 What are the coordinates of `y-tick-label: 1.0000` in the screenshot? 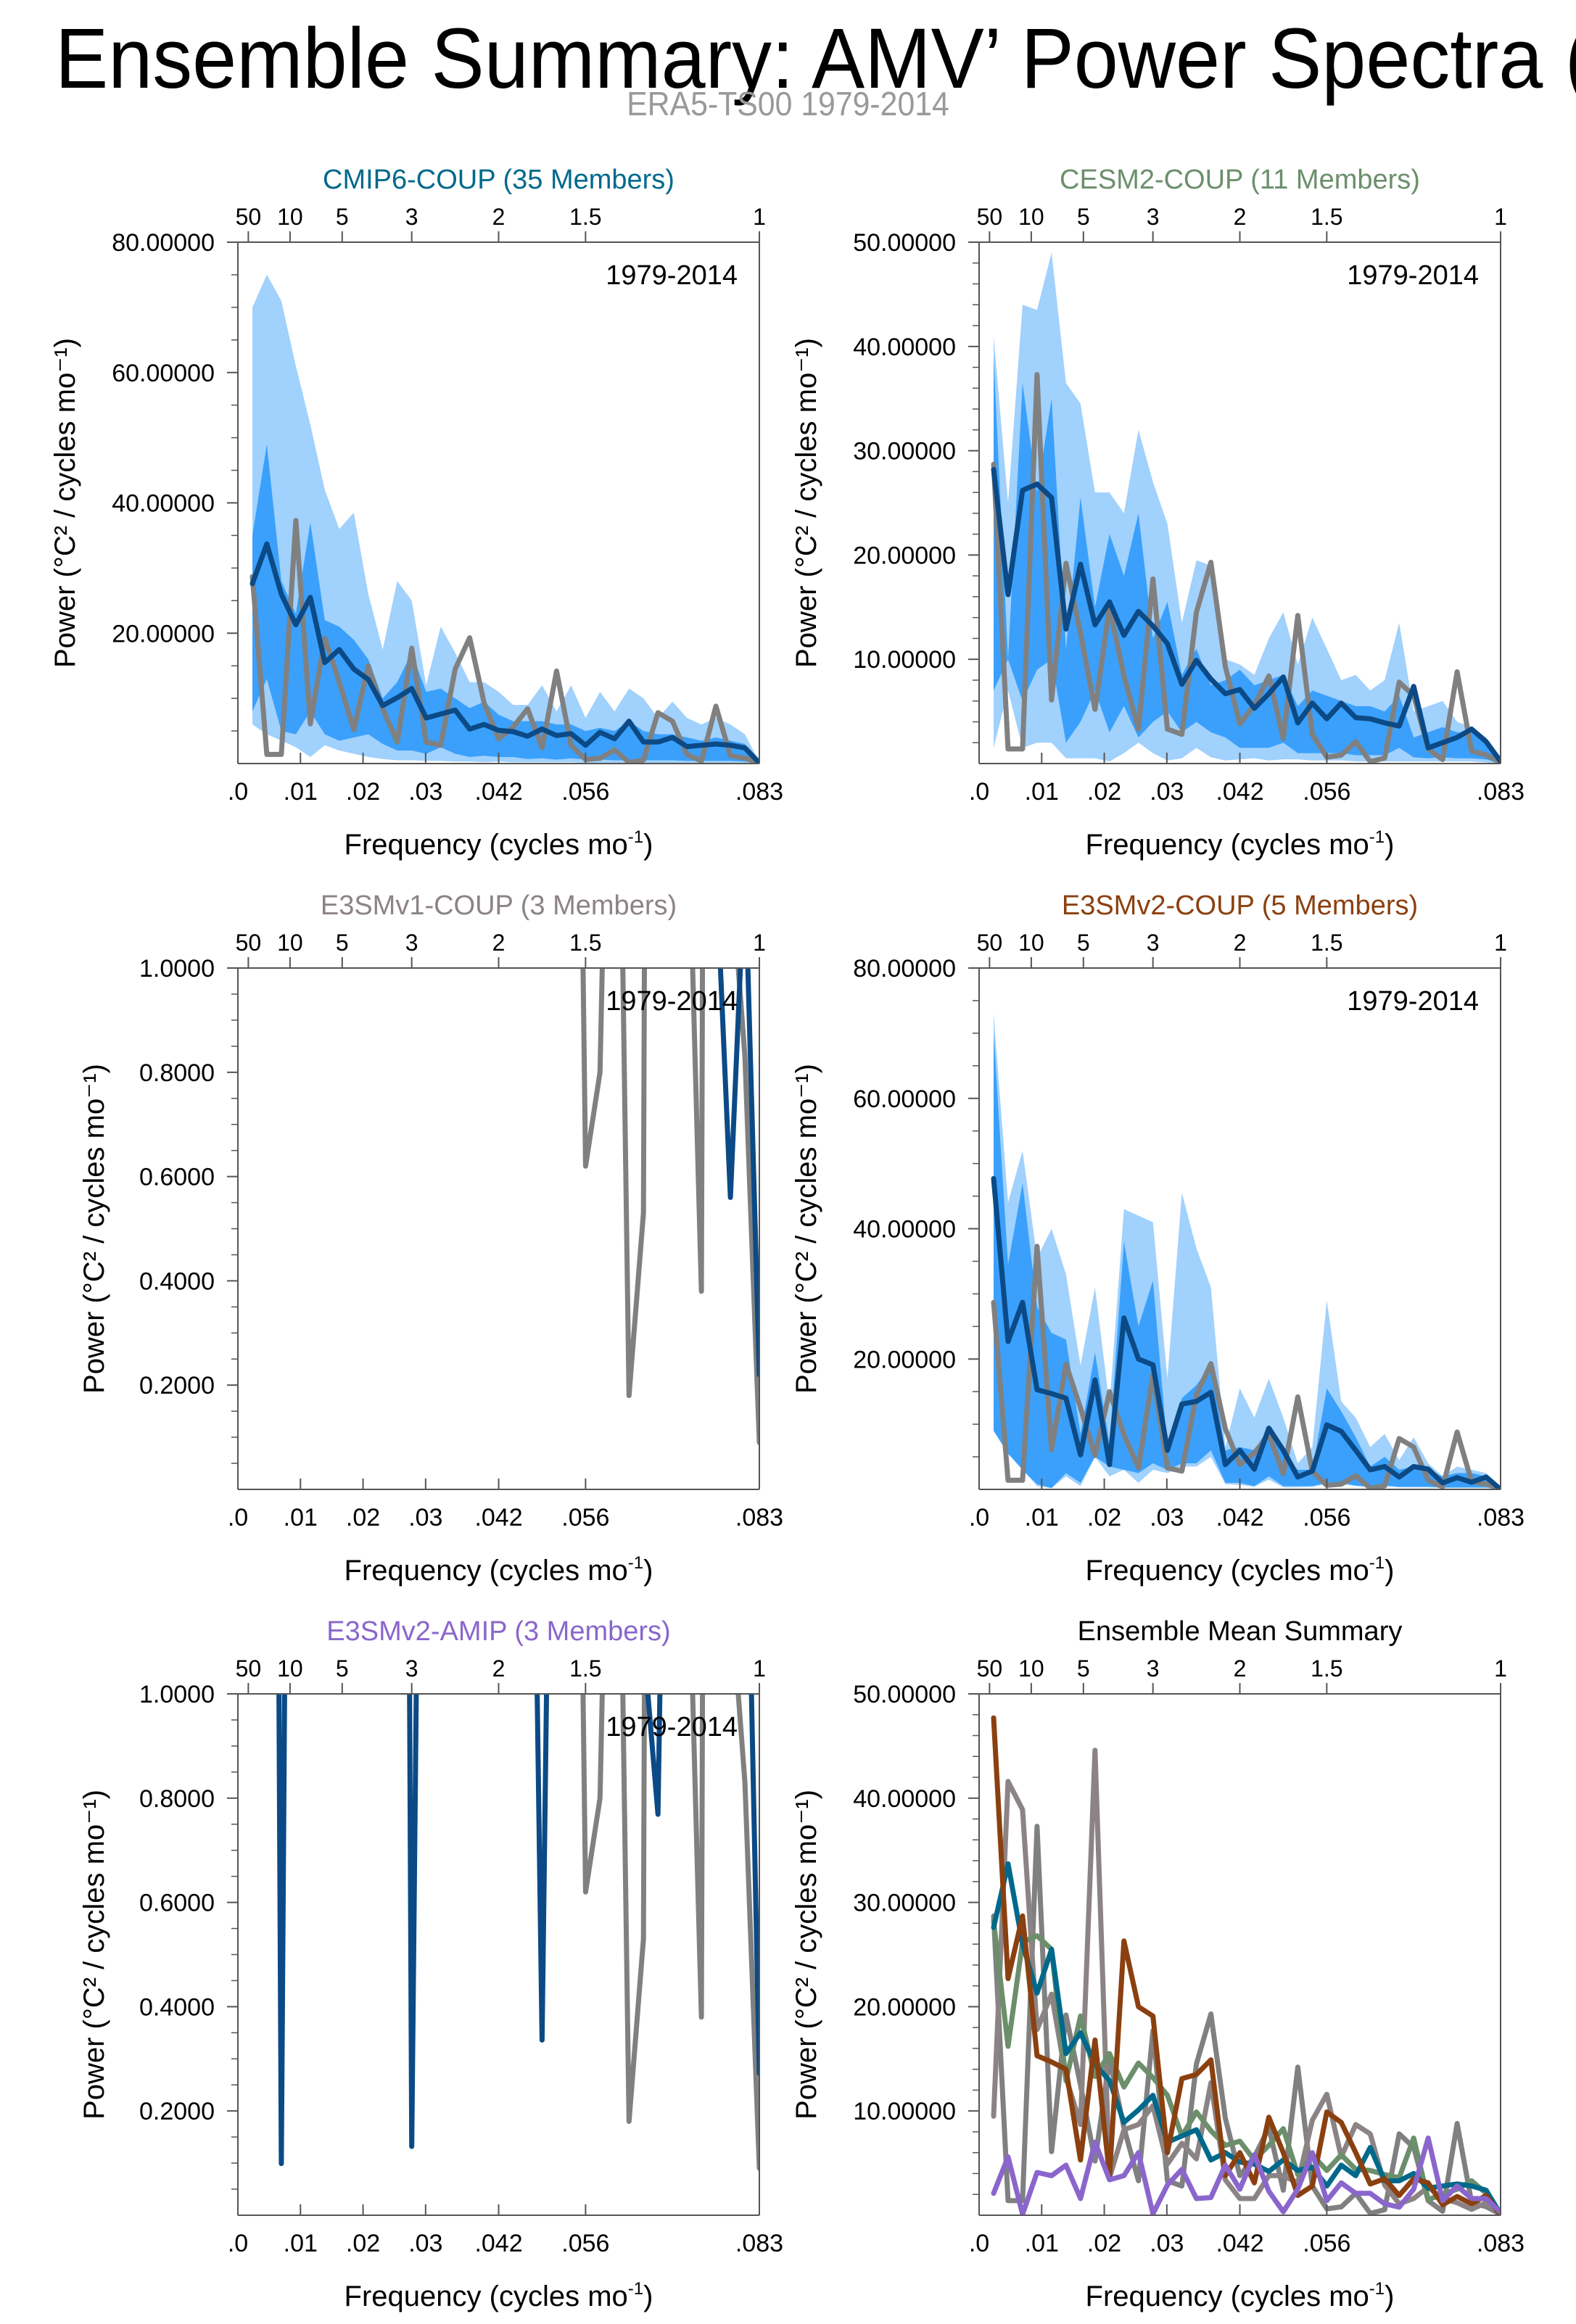 It's located at (177, 1694).